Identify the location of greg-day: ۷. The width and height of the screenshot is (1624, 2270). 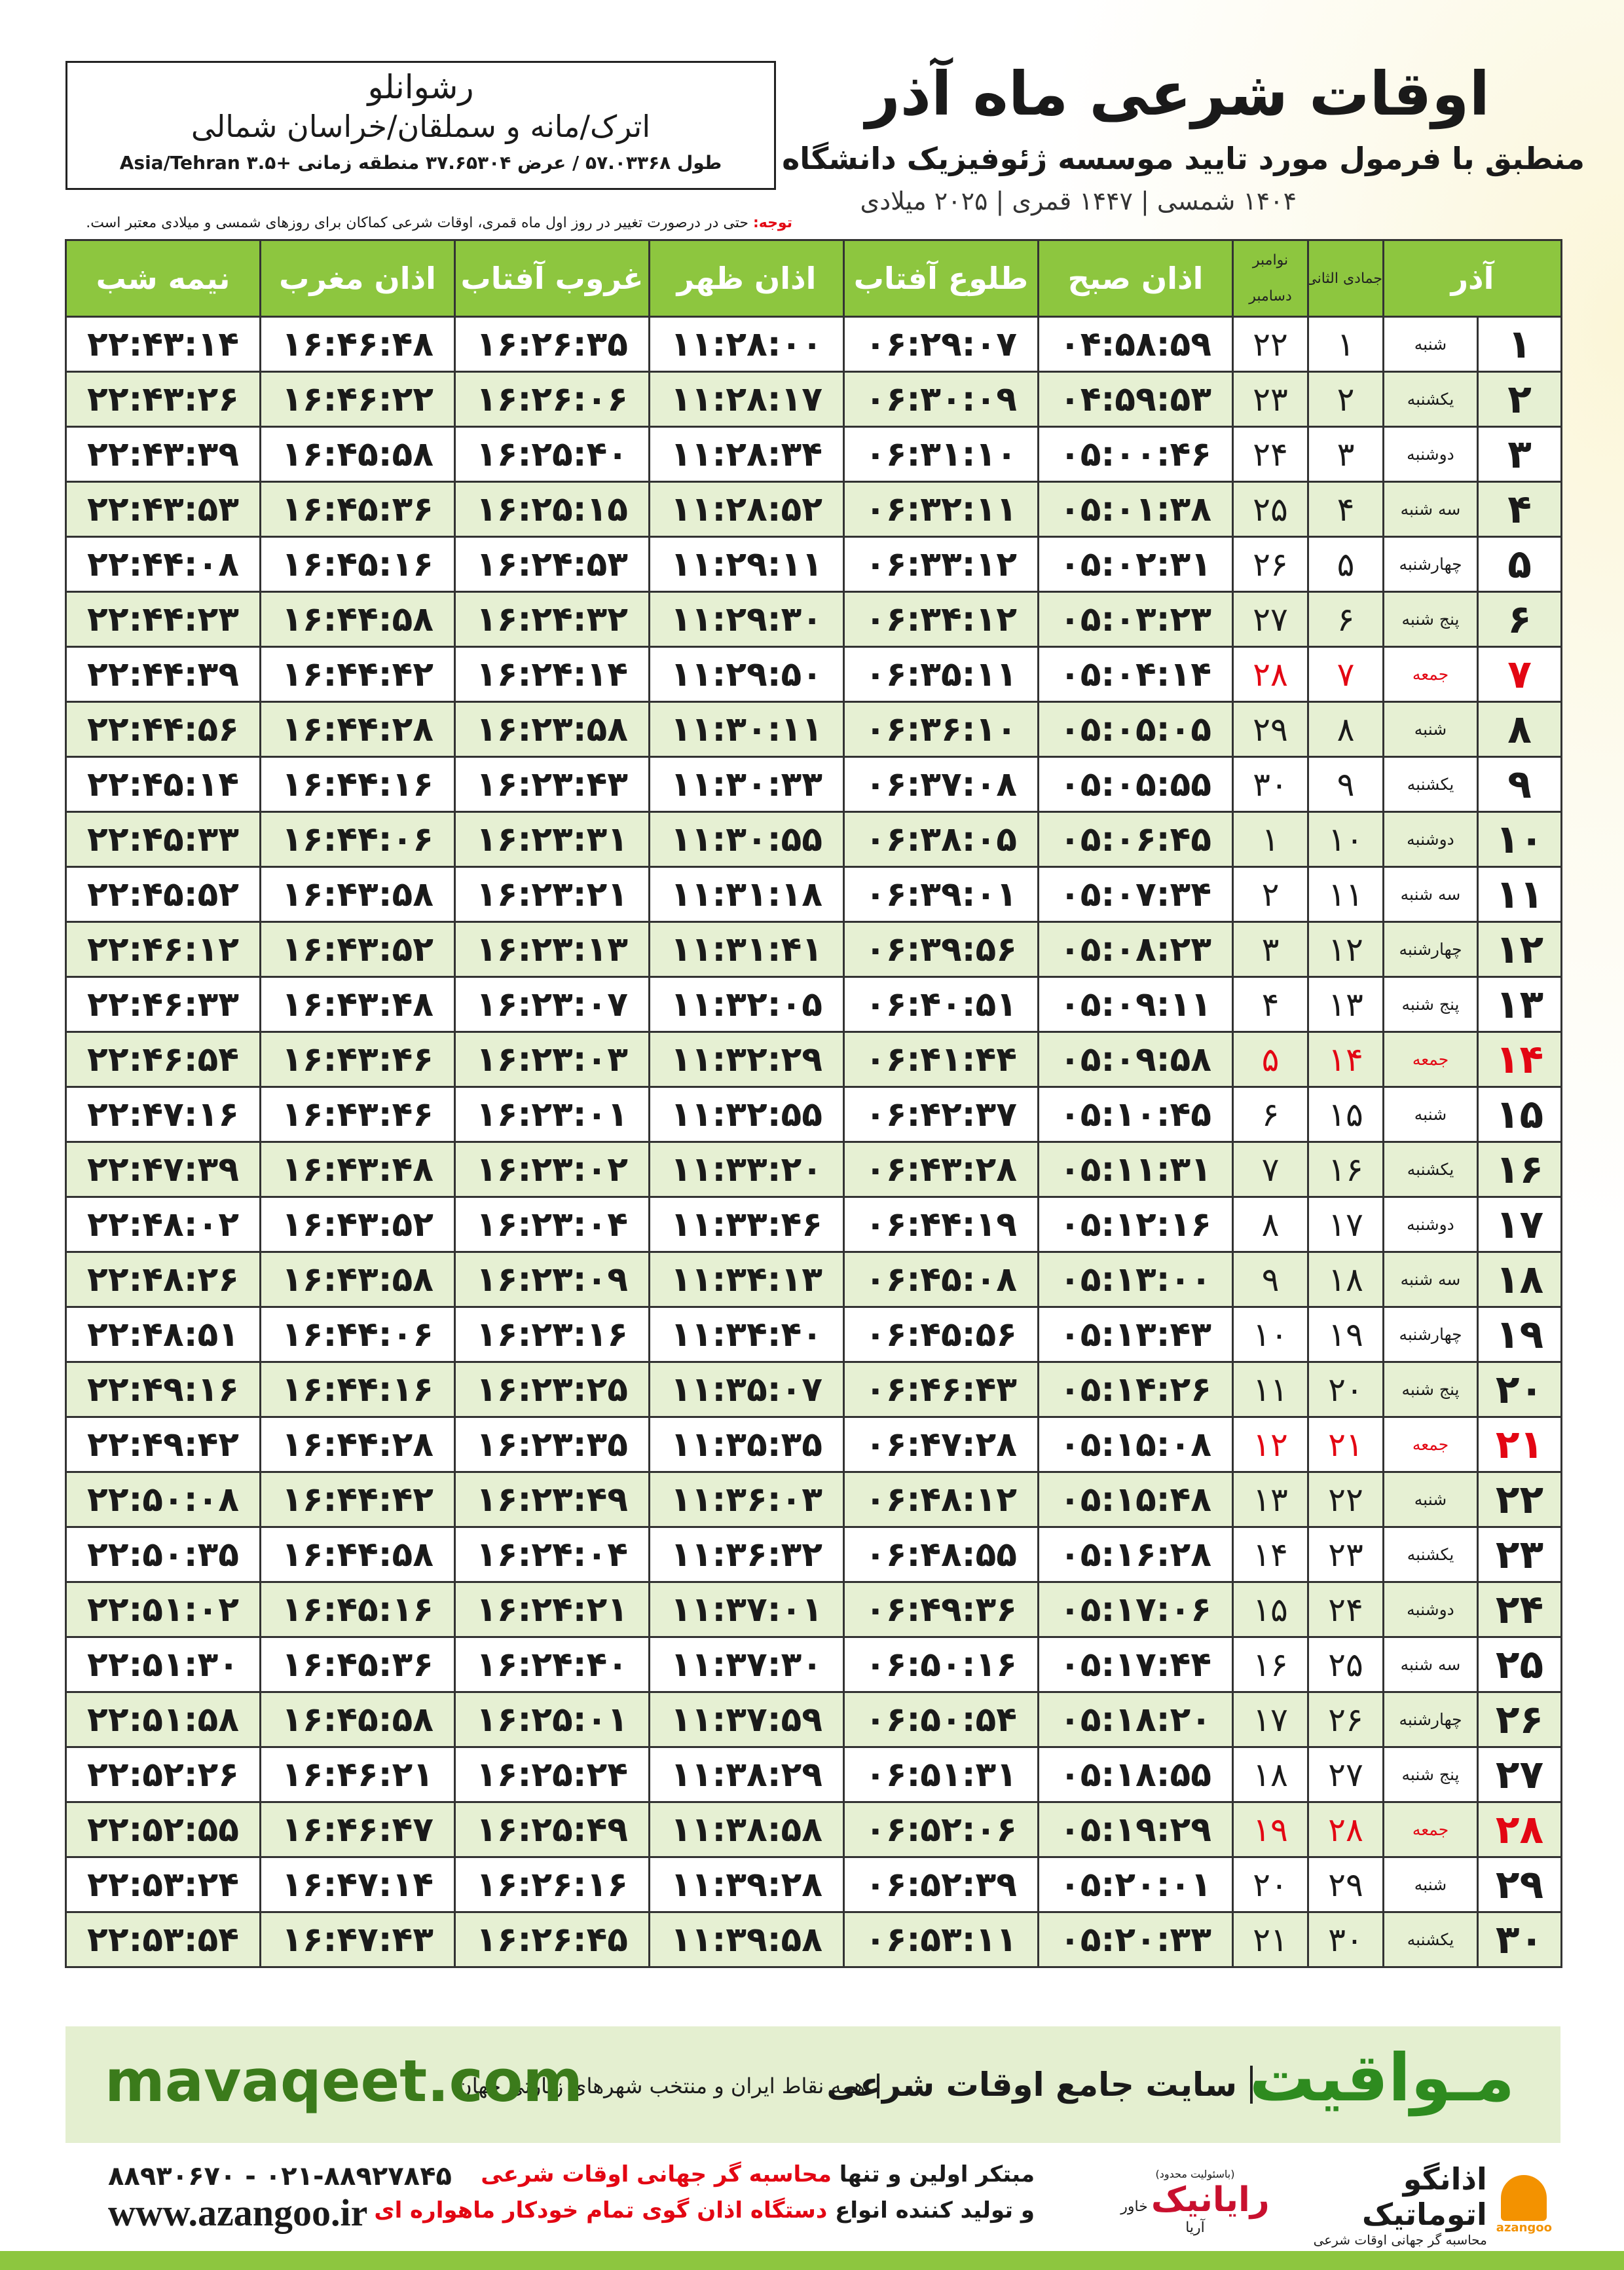
(1270, 1169).